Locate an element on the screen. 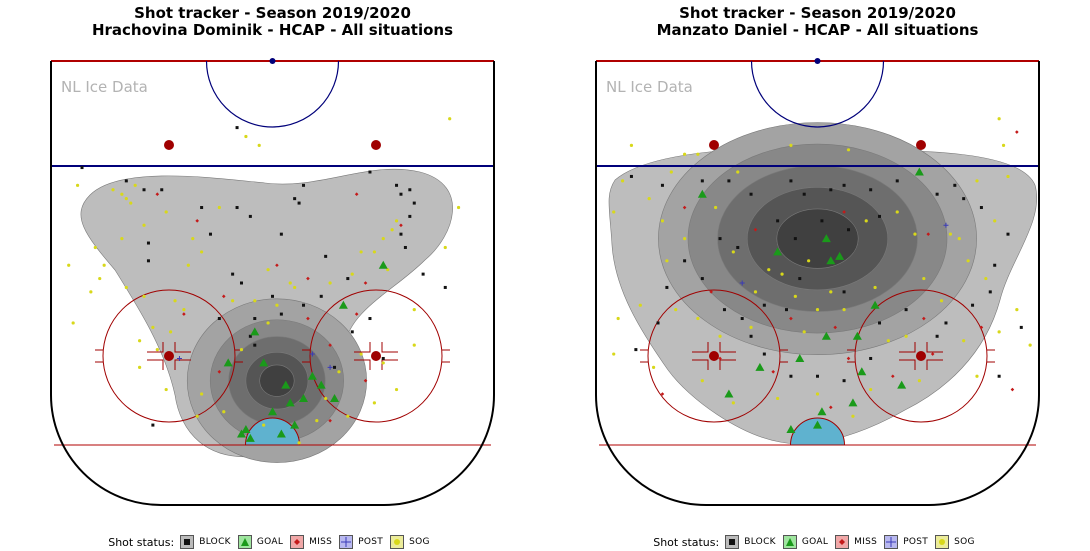  legend-label: BLOCK is located at coordinates (760, 542).